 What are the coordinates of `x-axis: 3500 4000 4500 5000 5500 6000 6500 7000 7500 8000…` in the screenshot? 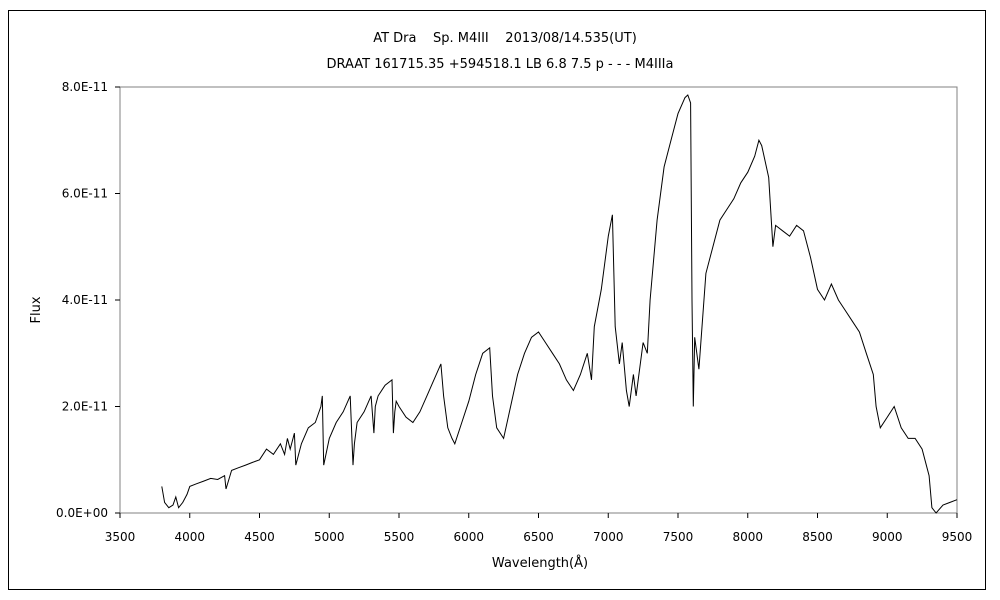 It's located at (539, 528).